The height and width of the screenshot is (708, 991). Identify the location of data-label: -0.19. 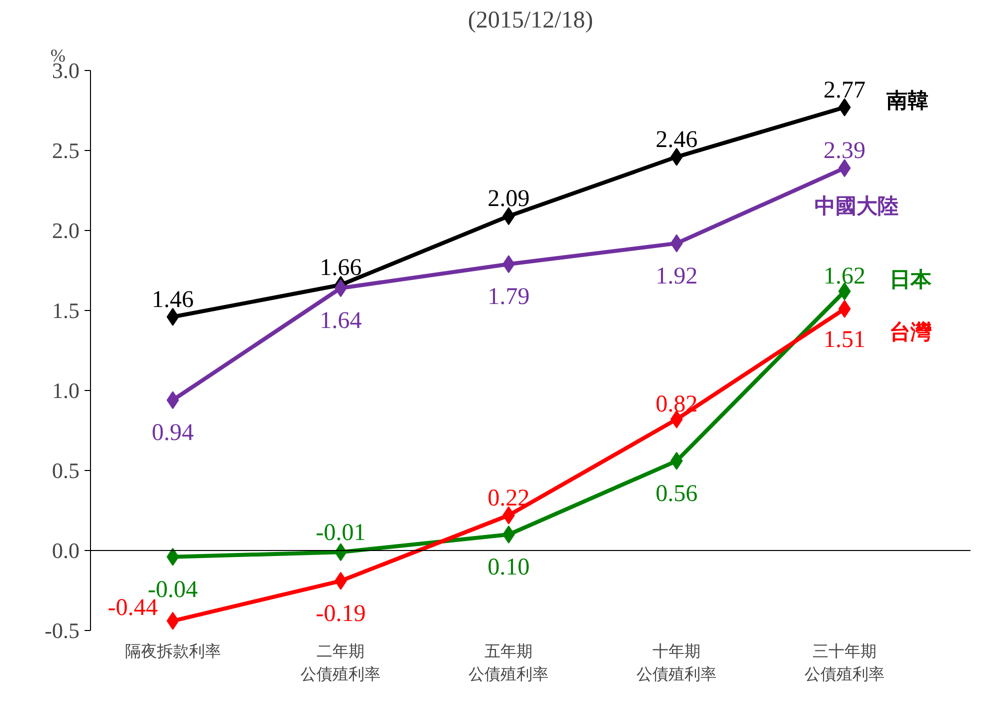
(341, 613).